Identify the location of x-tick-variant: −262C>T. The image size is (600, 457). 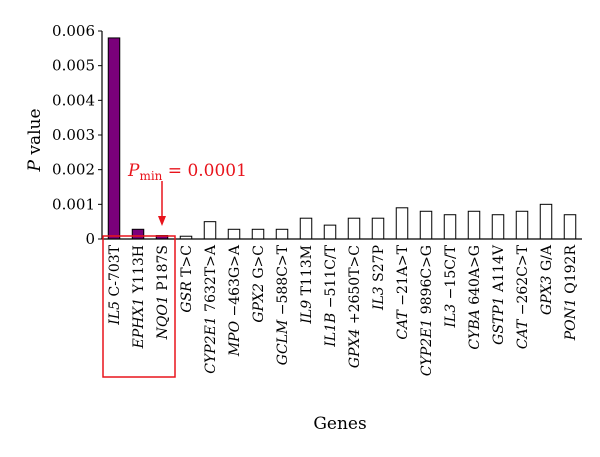
(523, 281).